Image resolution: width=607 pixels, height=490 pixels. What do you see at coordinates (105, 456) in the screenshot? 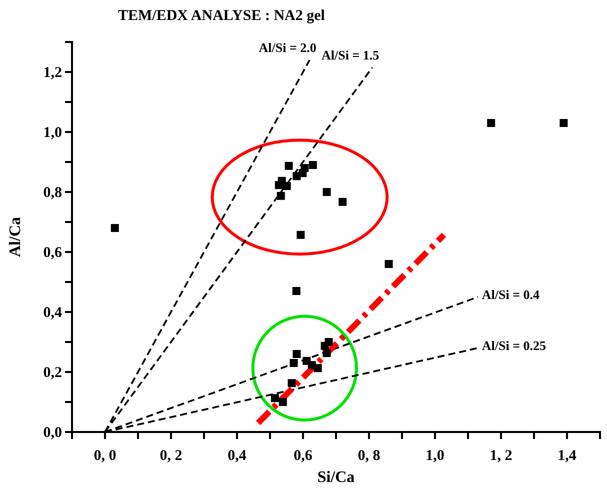
I see `x-tick-label: 0, 0` at bounding box center [105, 456].